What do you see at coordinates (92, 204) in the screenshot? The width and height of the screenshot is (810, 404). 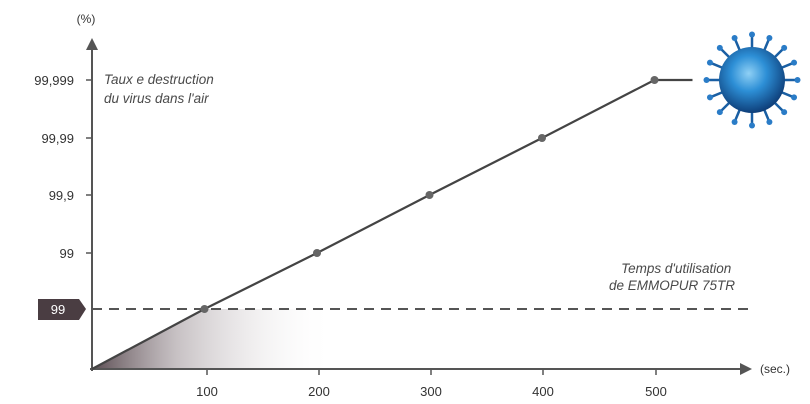 I see `y-axis` at bounding box center [92, 204].